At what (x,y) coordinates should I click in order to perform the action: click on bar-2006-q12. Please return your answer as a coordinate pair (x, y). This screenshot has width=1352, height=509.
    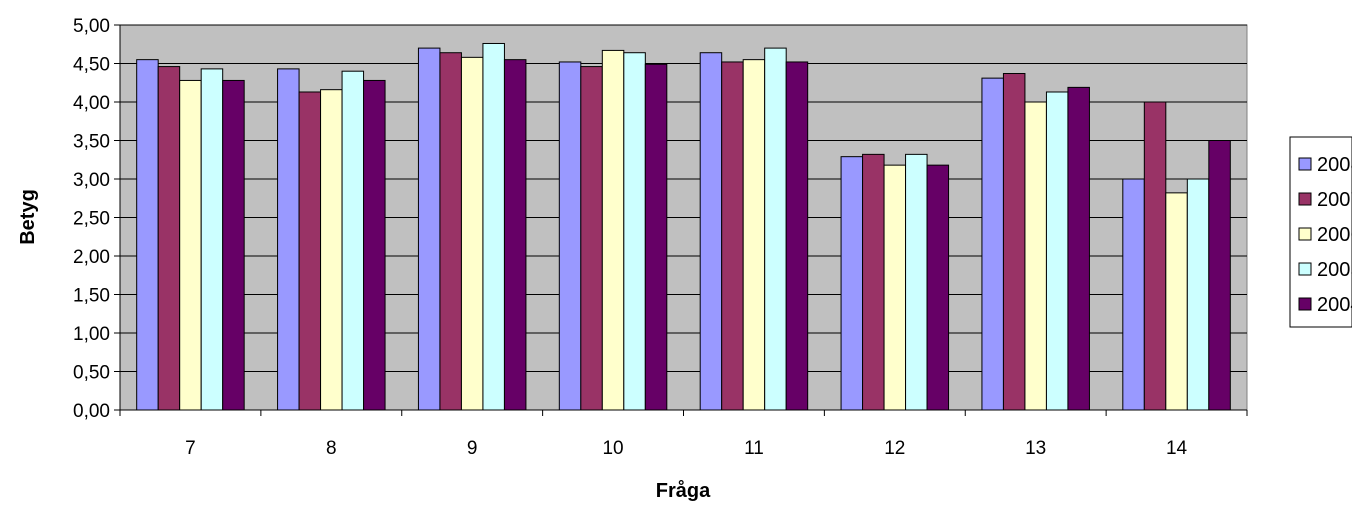
    Looking at the image, I should click on (895, 287).